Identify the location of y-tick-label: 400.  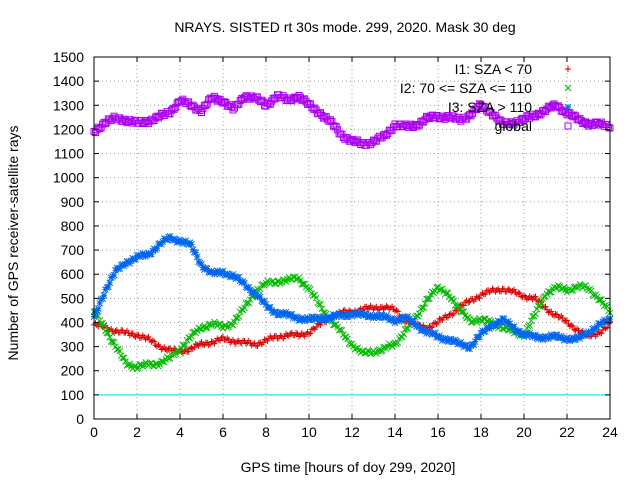
(73, 322).